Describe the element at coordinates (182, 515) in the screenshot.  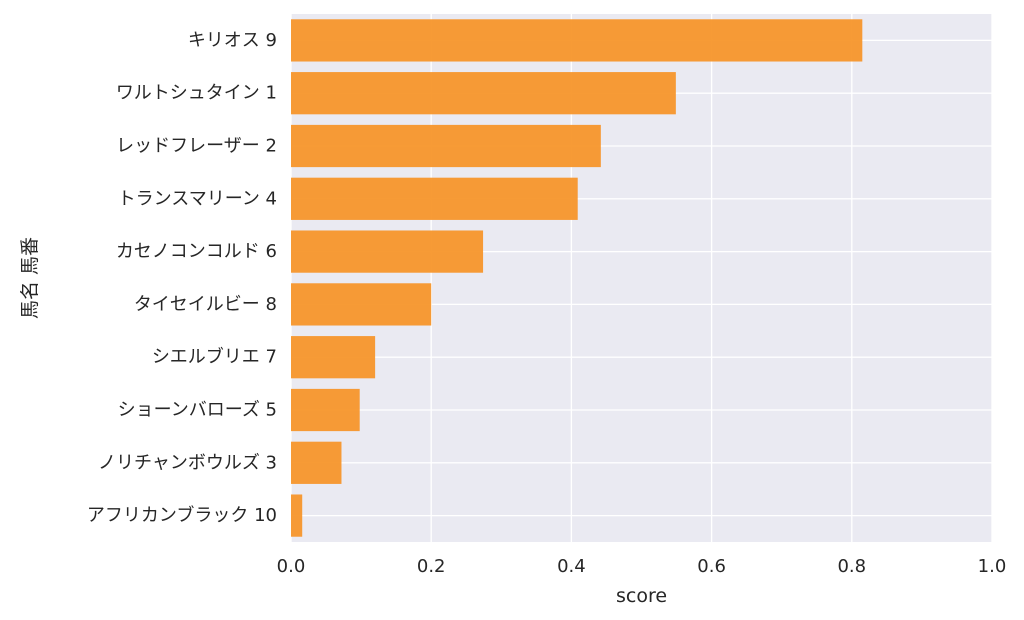
I see `category-label: アフリカンブラック 10` at that location.